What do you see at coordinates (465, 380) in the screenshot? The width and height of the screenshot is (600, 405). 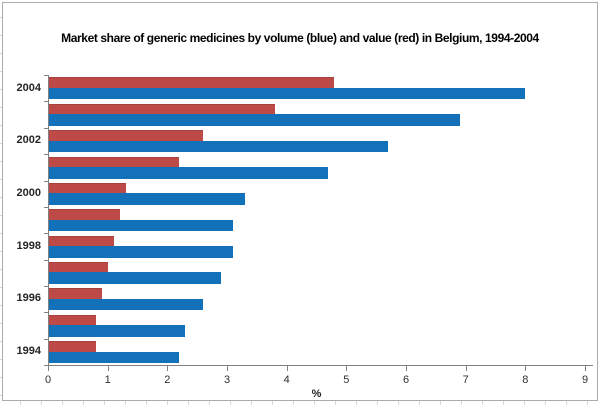 I see `x-tick-label-7: 7` at bounding box center [465, 380].